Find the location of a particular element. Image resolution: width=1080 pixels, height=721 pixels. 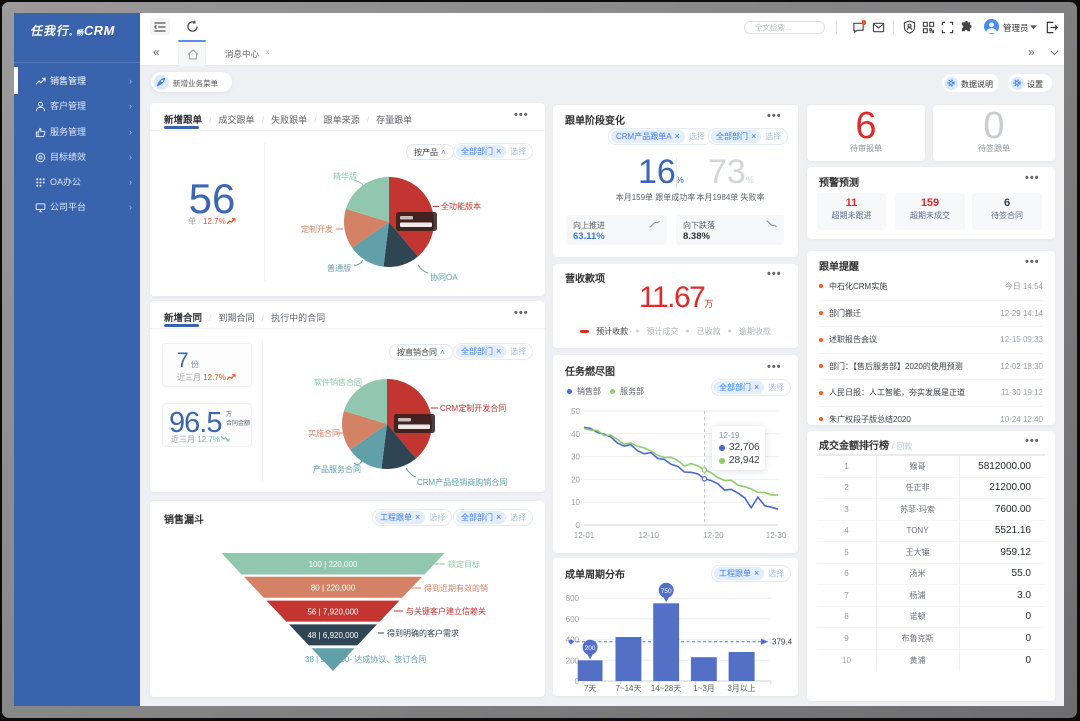

svg-text: 12-01 is located at coordinates (584, 535).